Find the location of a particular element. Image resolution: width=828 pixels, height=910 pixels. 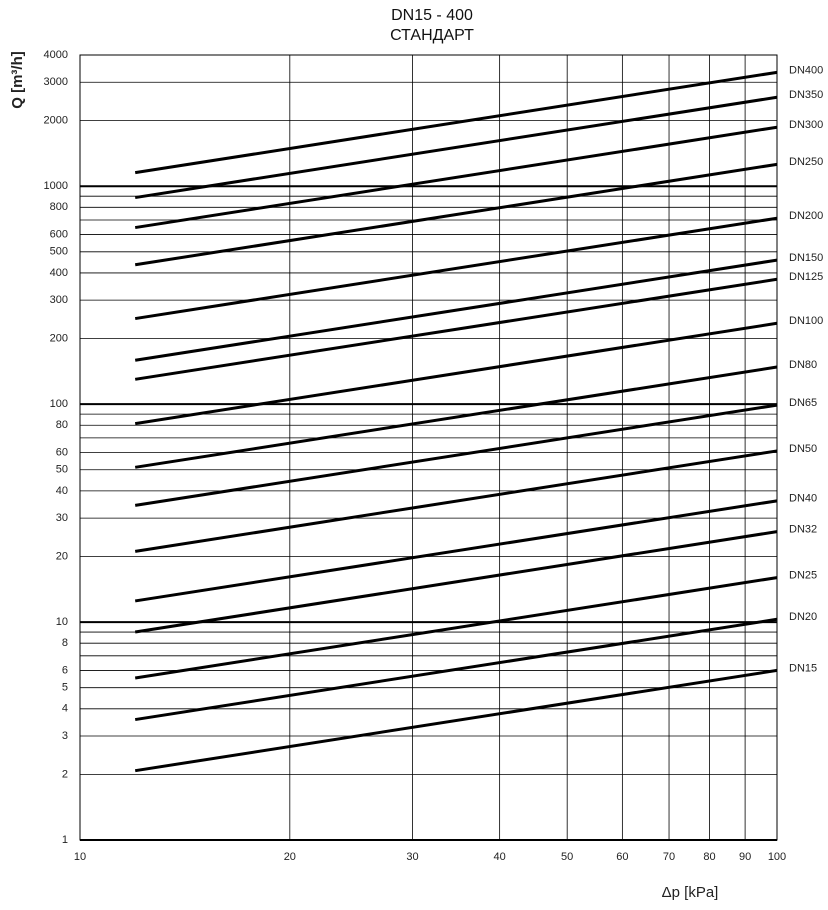

y-tick-label: 200 is located at coordinates (59, 338).